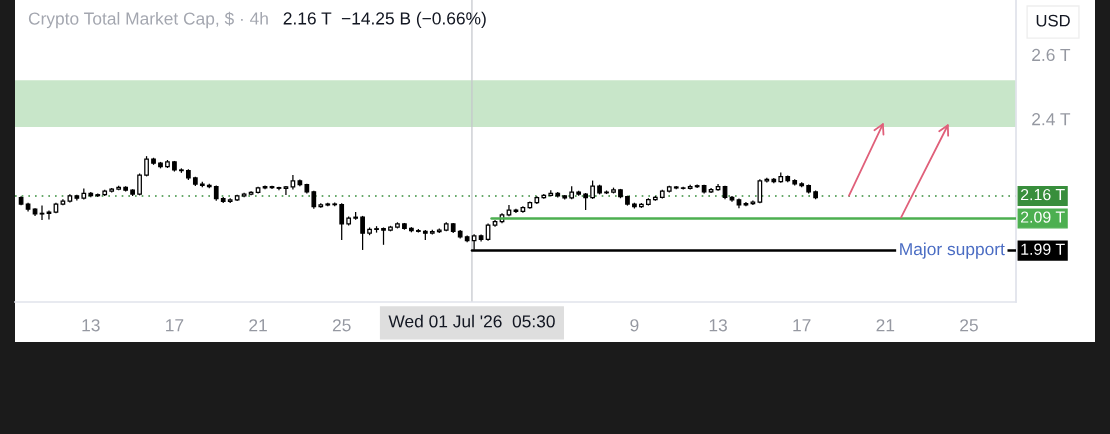 This screenshot has width=1110, height=434. I want to click on text: 2.16 T −14.25 B (−0.66%), so click(384, 20).